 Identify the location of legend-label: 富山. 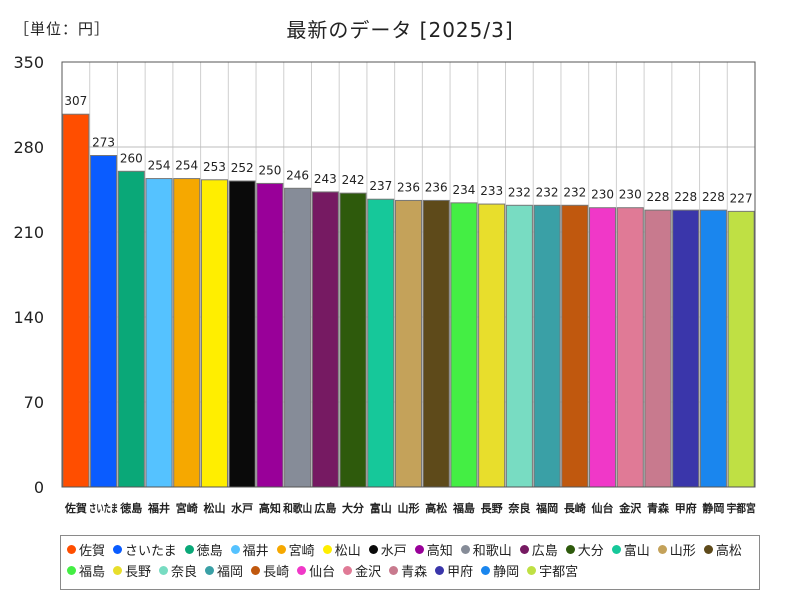
(636, 551).